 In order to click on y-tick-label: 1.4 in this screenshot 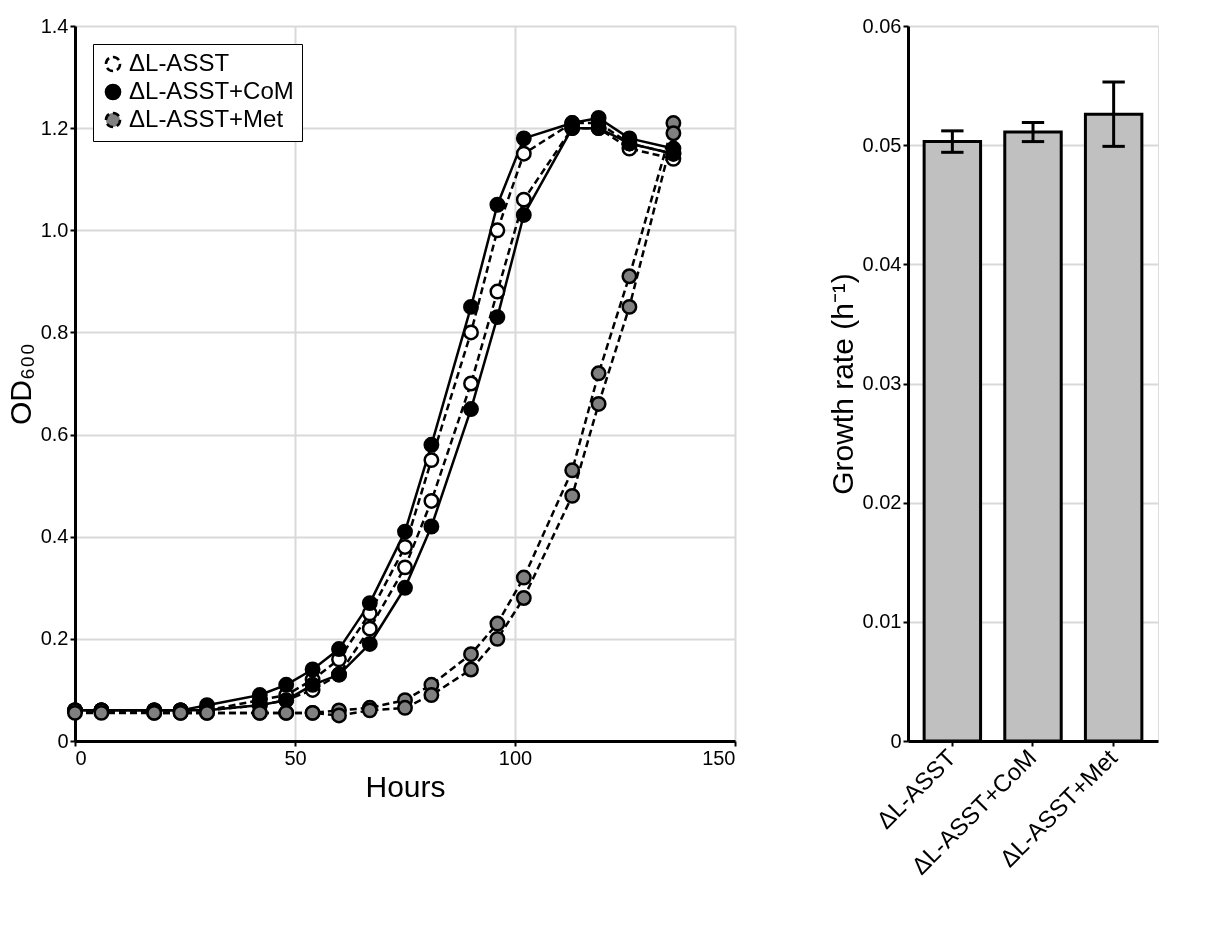, I will do `click(54, 25)`.